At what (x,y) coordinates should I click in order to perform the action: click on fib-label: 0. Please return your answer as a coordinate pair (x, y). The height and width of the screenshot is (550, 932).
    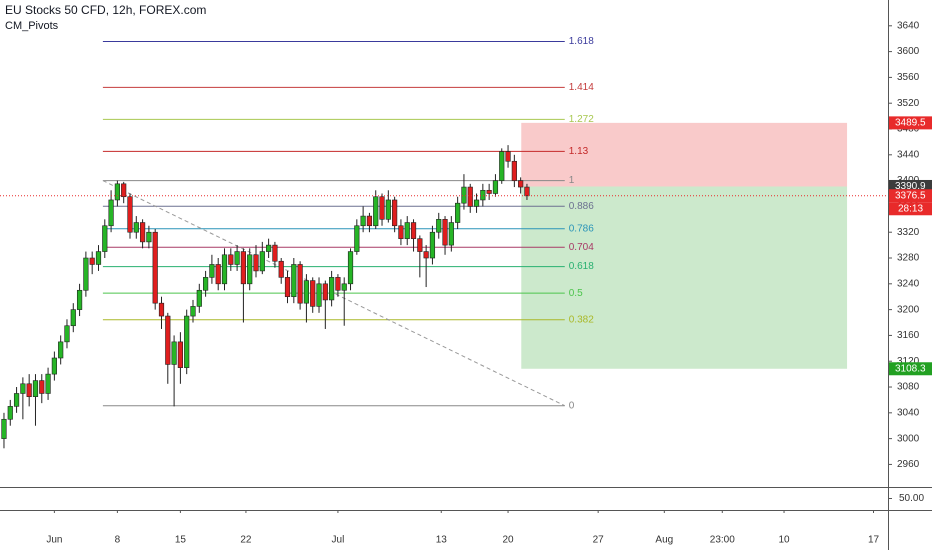
    Looking at the image, I should click on (572, 405).